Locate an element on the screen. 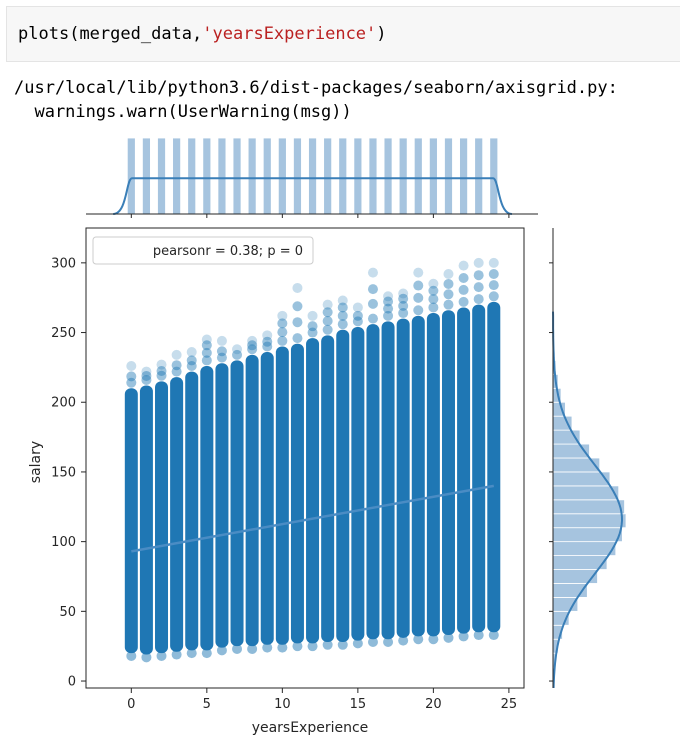  code-comma: , is located at coordinates (197, 34).